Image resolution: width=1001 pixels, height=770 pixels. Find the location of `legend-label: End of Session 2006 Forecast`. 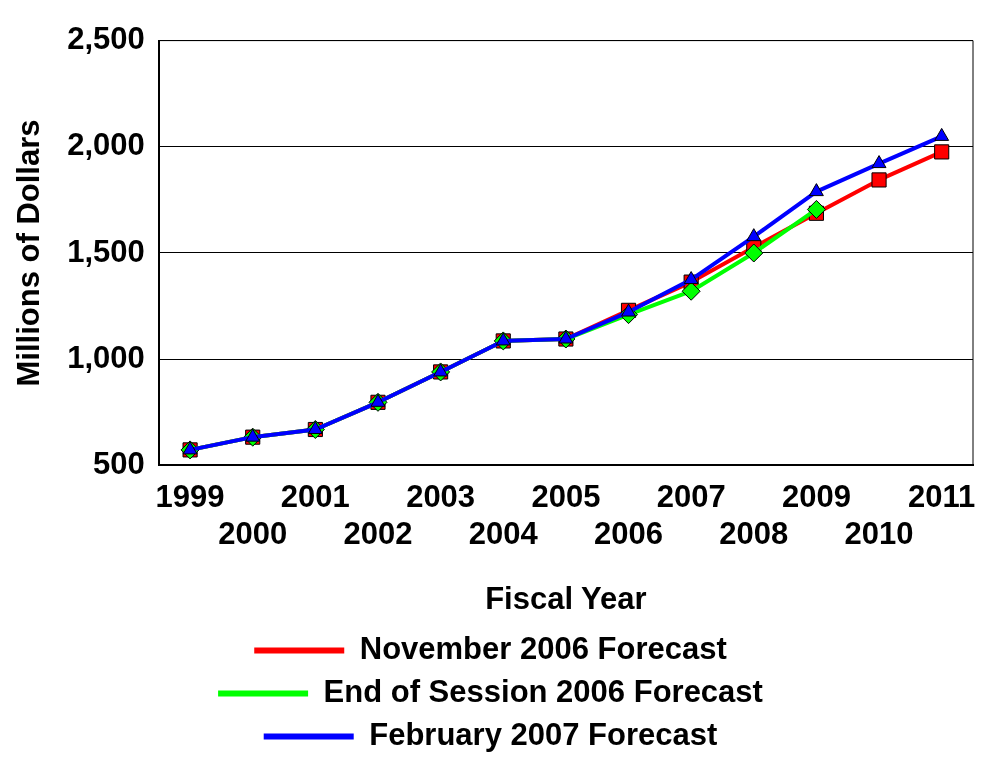

legend-label: End of Session 2006 Forecast is located at coordinates (543, 692).